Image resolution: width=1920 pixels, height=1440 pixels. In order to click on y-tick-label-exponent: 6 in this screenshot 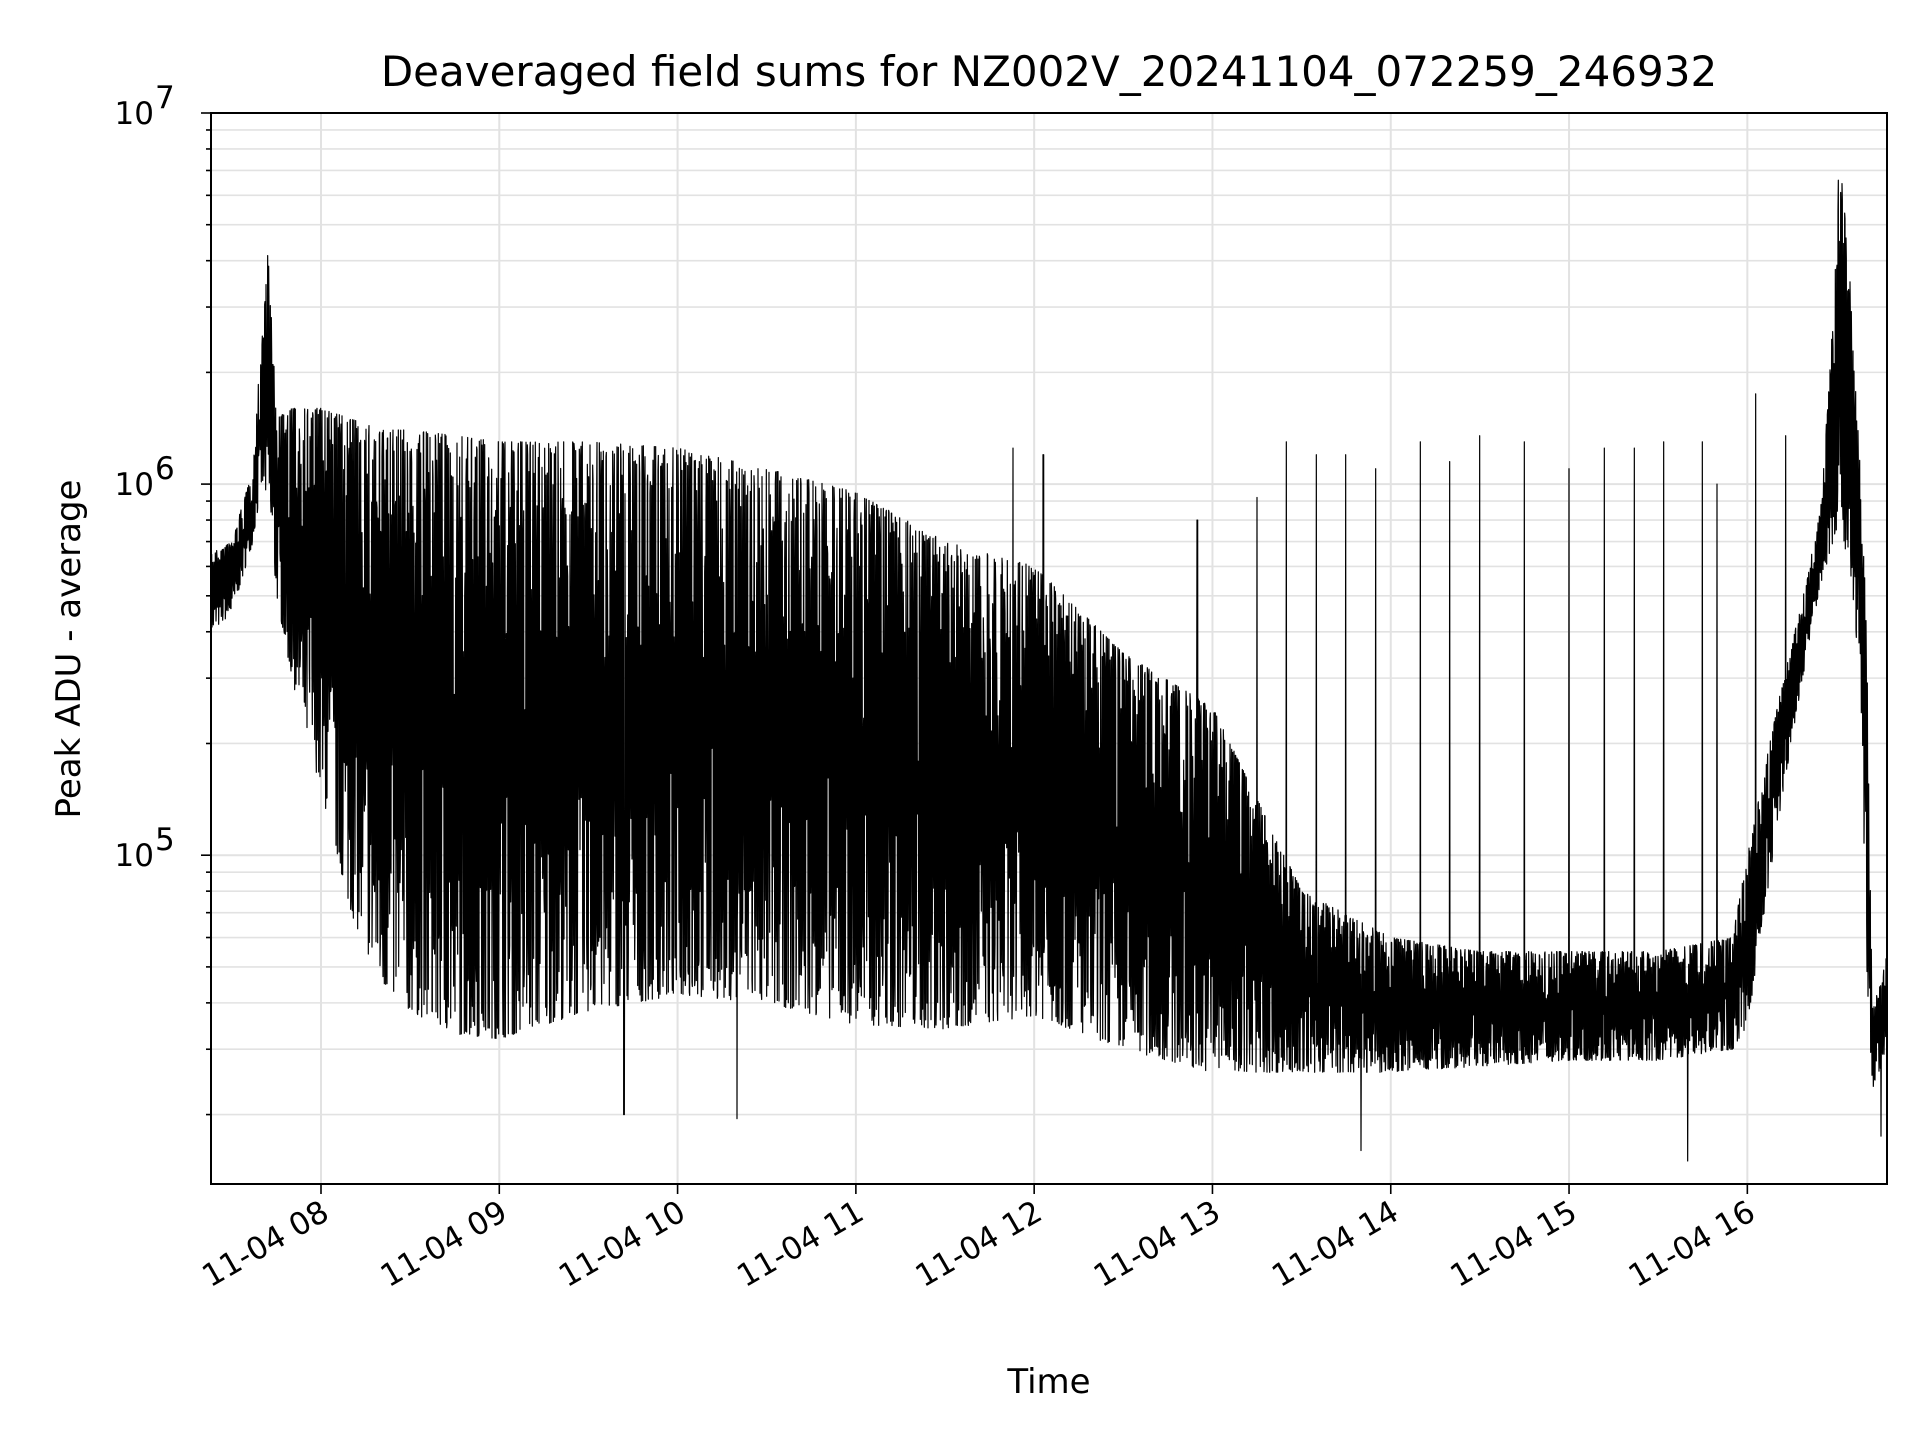, I will do `click(165, 469)`.